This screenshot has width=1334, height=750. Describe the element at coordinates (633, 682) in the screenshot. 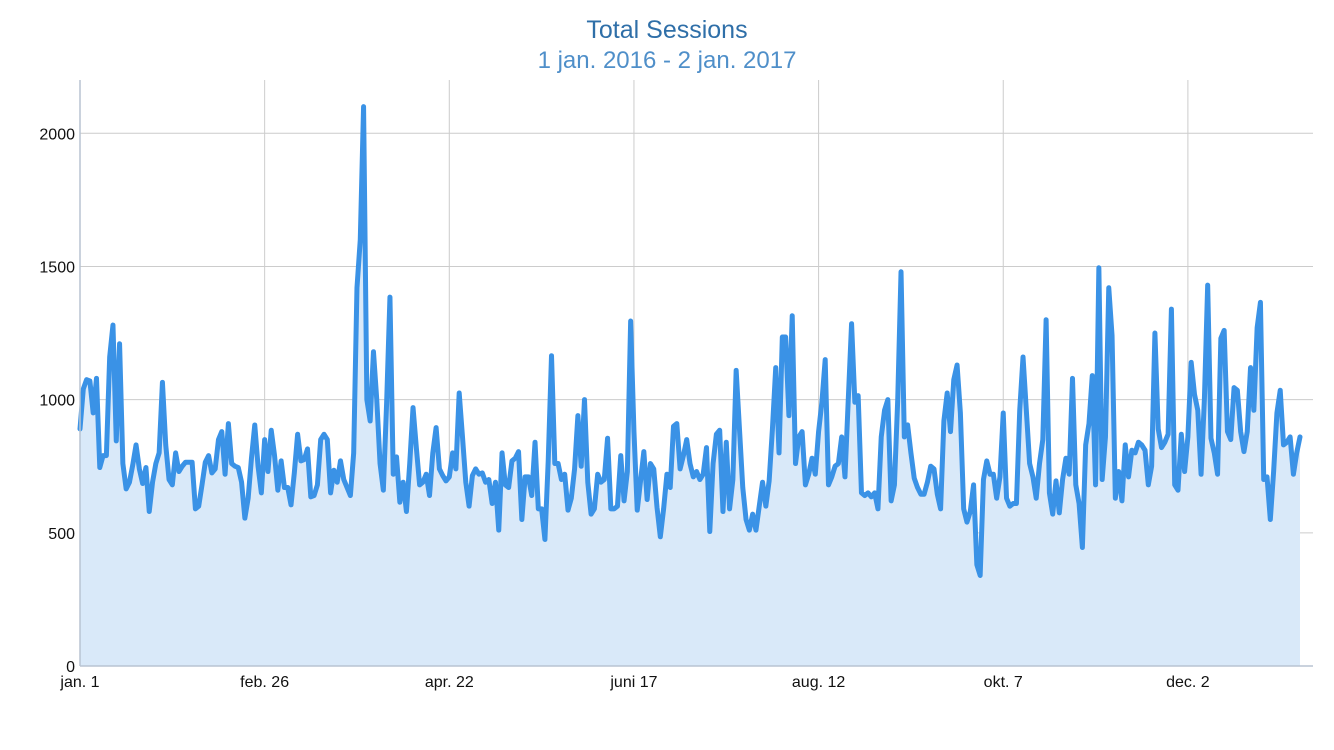

I see `x-tick-label: juni 17` at that location.